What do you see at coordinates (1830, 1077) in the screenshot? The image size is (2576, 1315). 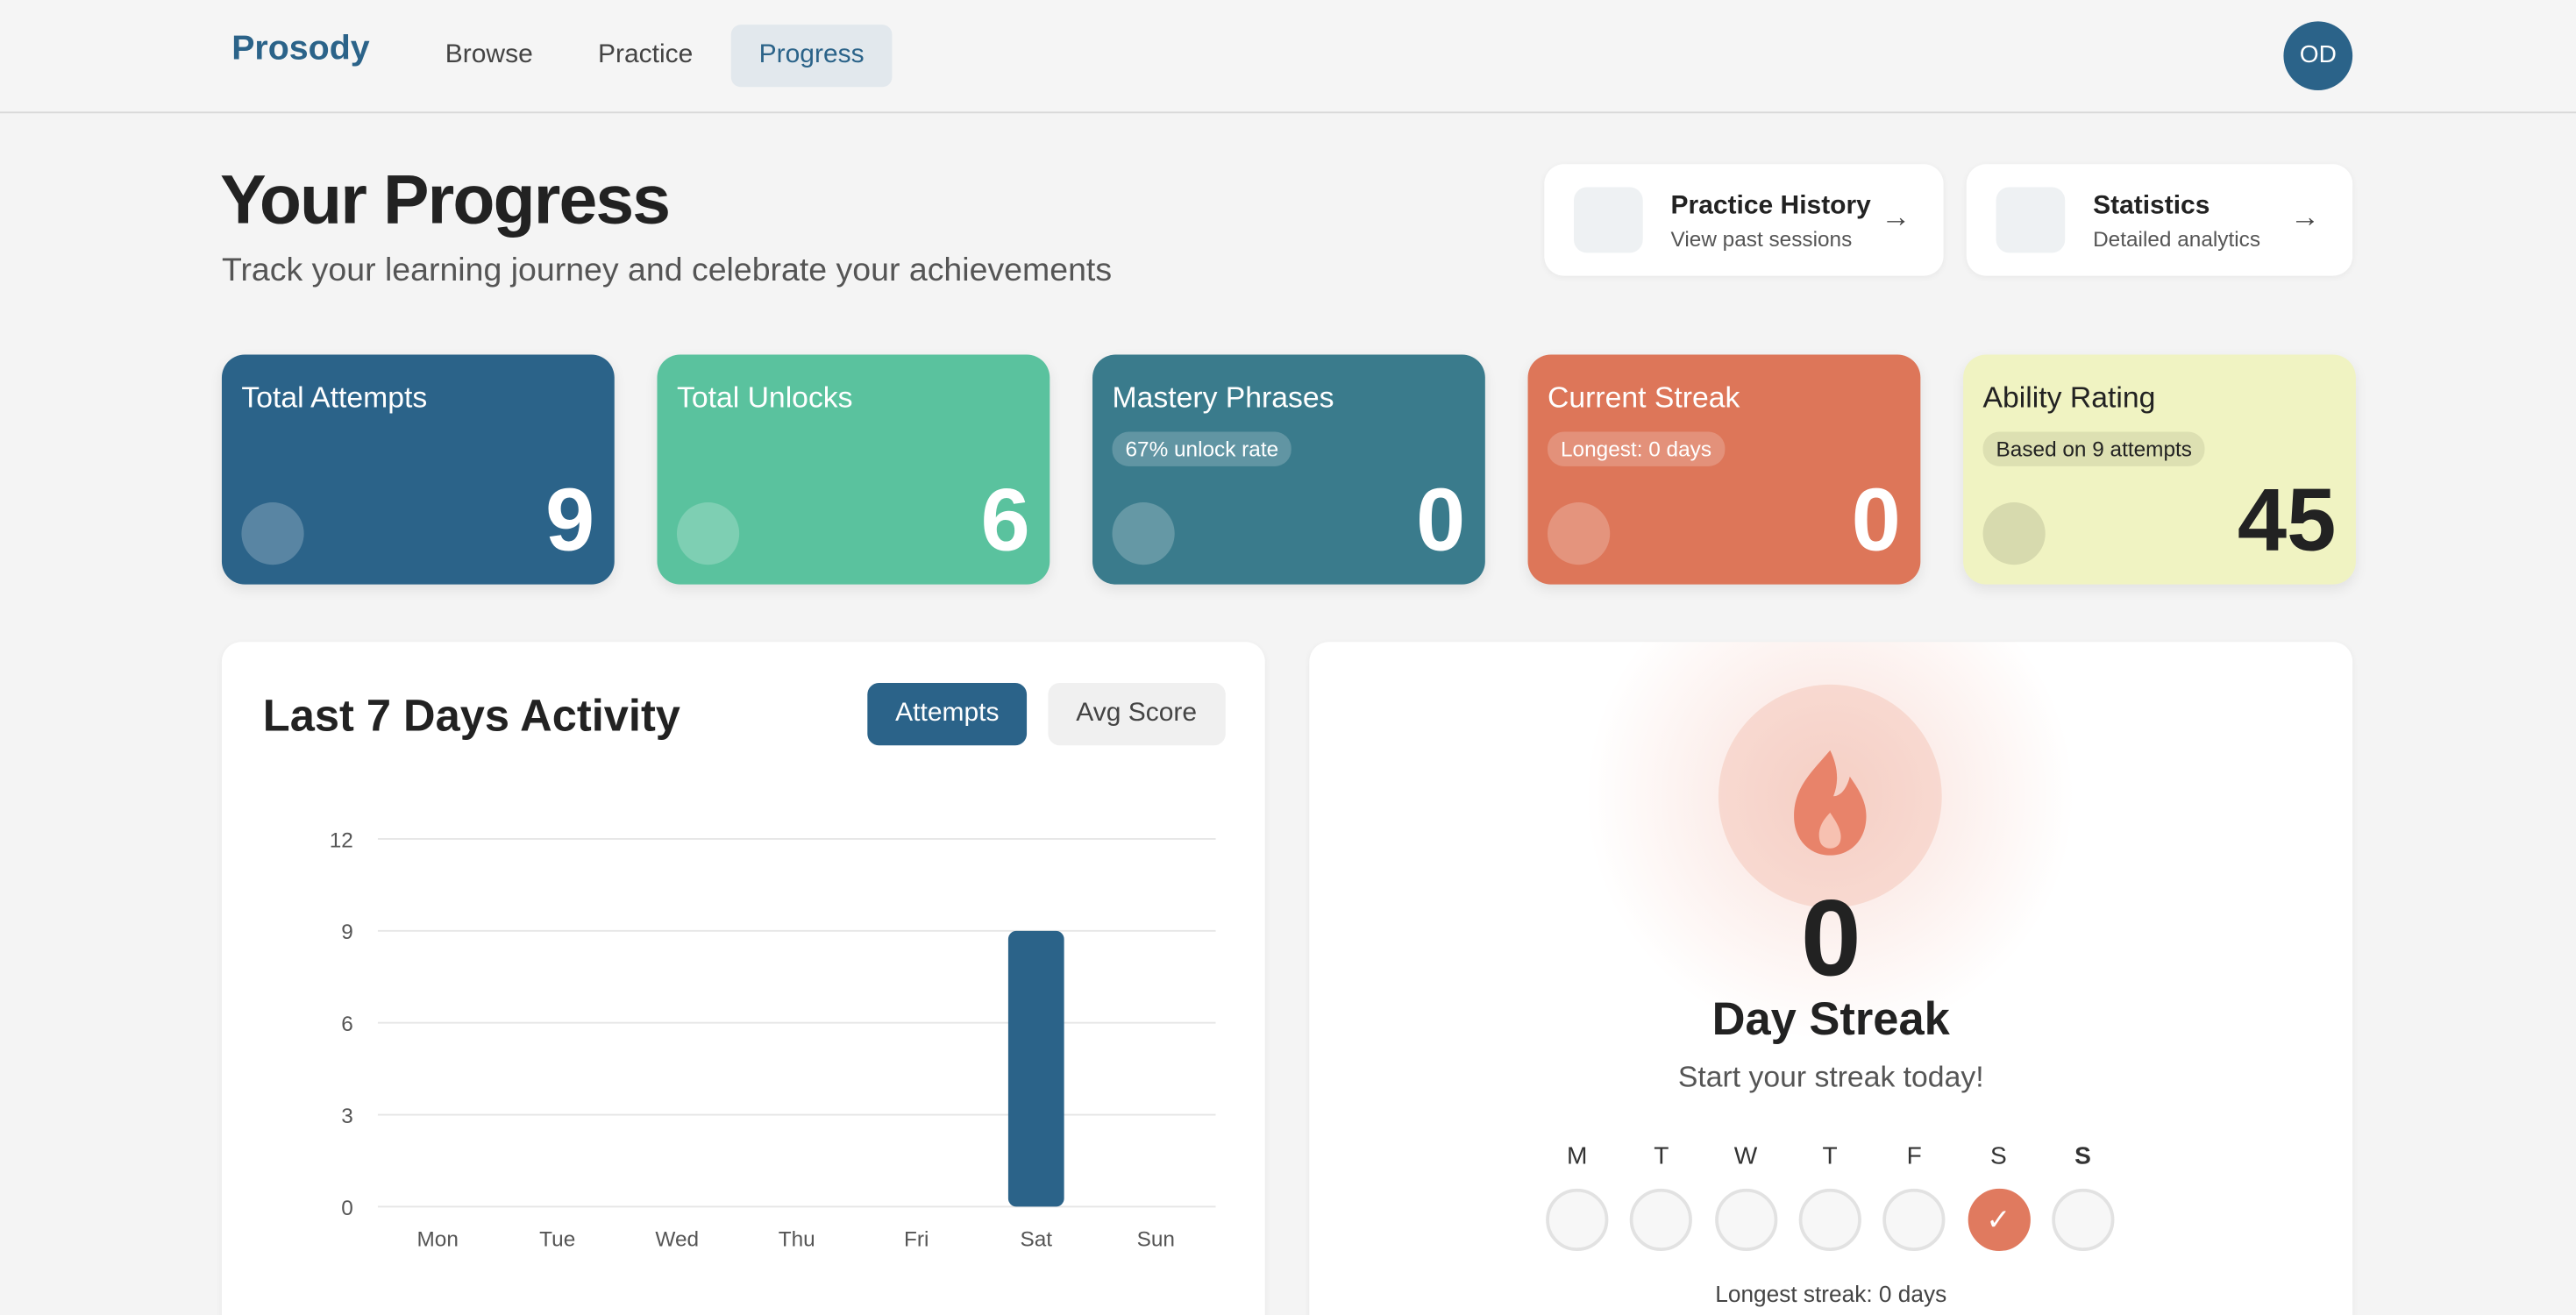 I see `streak-message: Start your streak today!` at bounding box center [1830, 1077].